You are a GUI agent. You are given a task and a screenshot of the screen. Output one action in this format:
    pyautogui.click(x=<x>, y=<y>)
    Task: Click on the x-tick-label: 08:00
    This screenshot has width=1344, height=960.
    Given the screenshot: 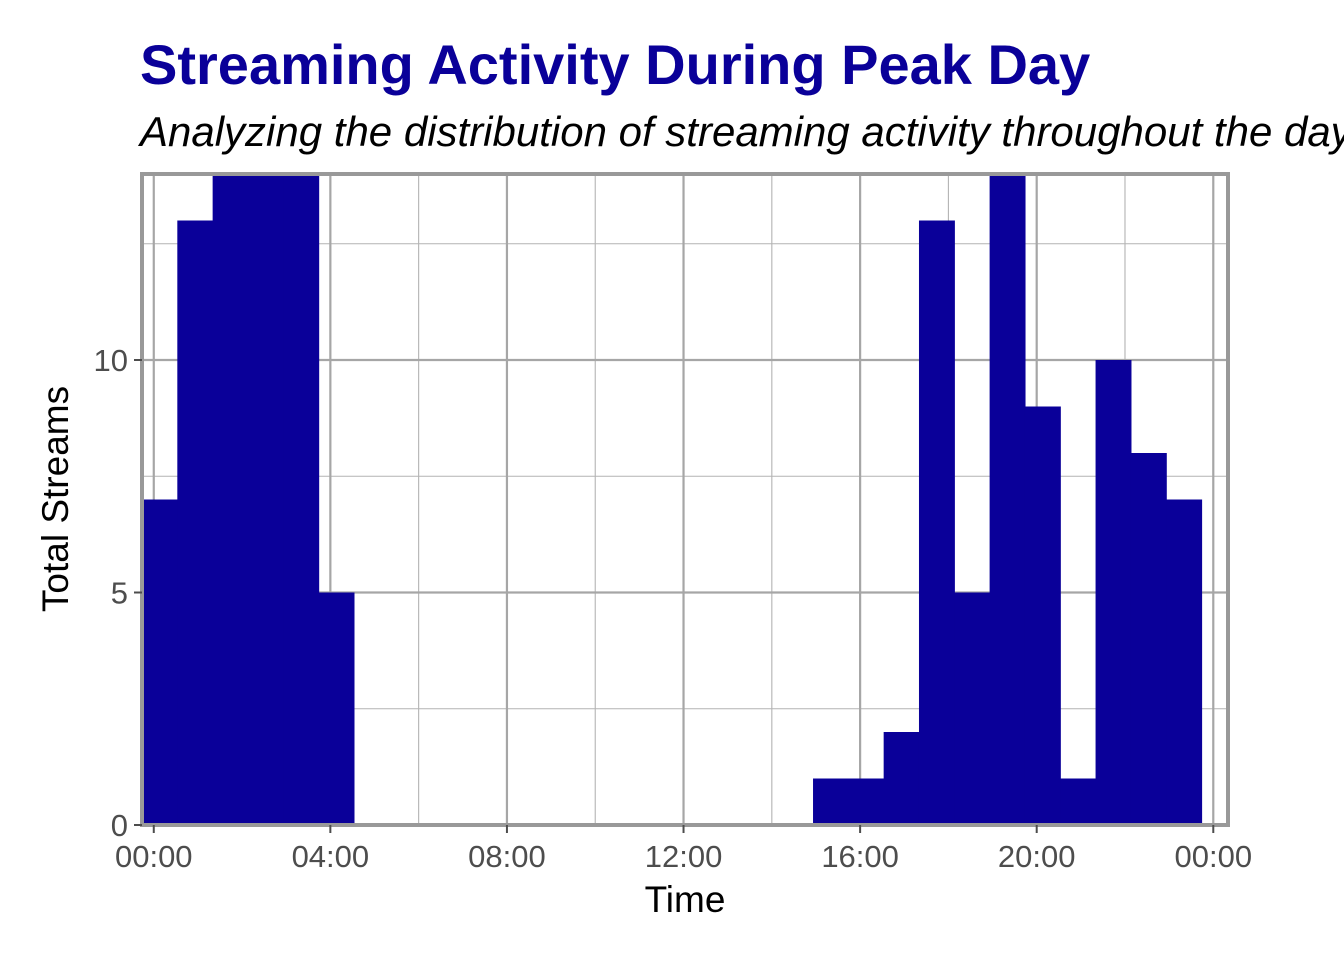 What is the action you would take?
    pyautogui.click(x=507, y=856)
    